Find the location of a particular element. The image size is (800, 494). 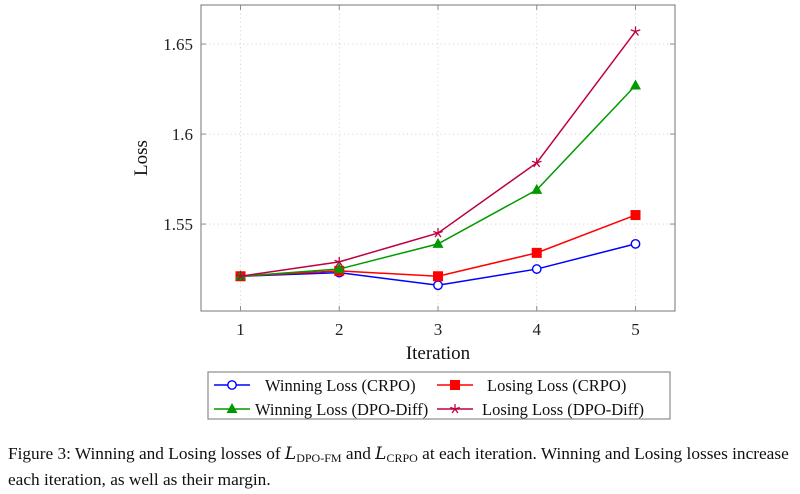

legend-item: Winning Loss (DPO-Diff) is located at coordinates (321, 409).